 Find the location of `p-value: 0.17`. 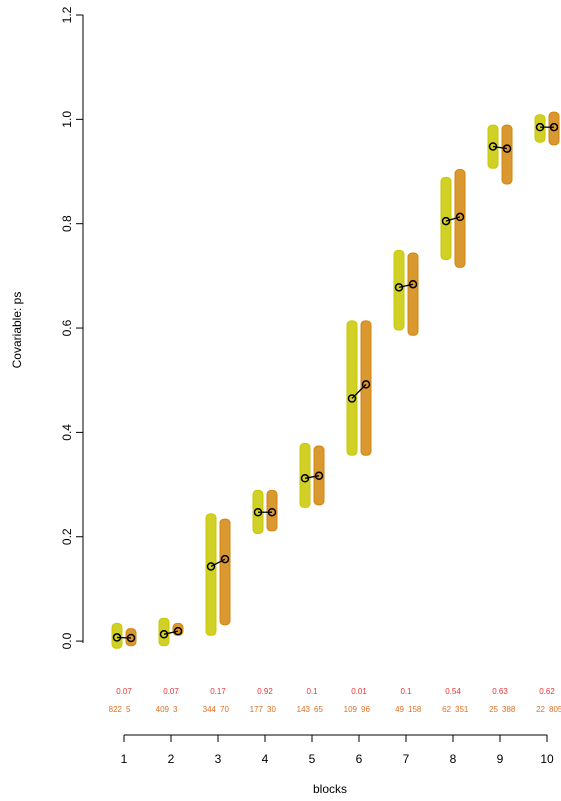

p-value: 0.17 is located at coordinates (218, 691).